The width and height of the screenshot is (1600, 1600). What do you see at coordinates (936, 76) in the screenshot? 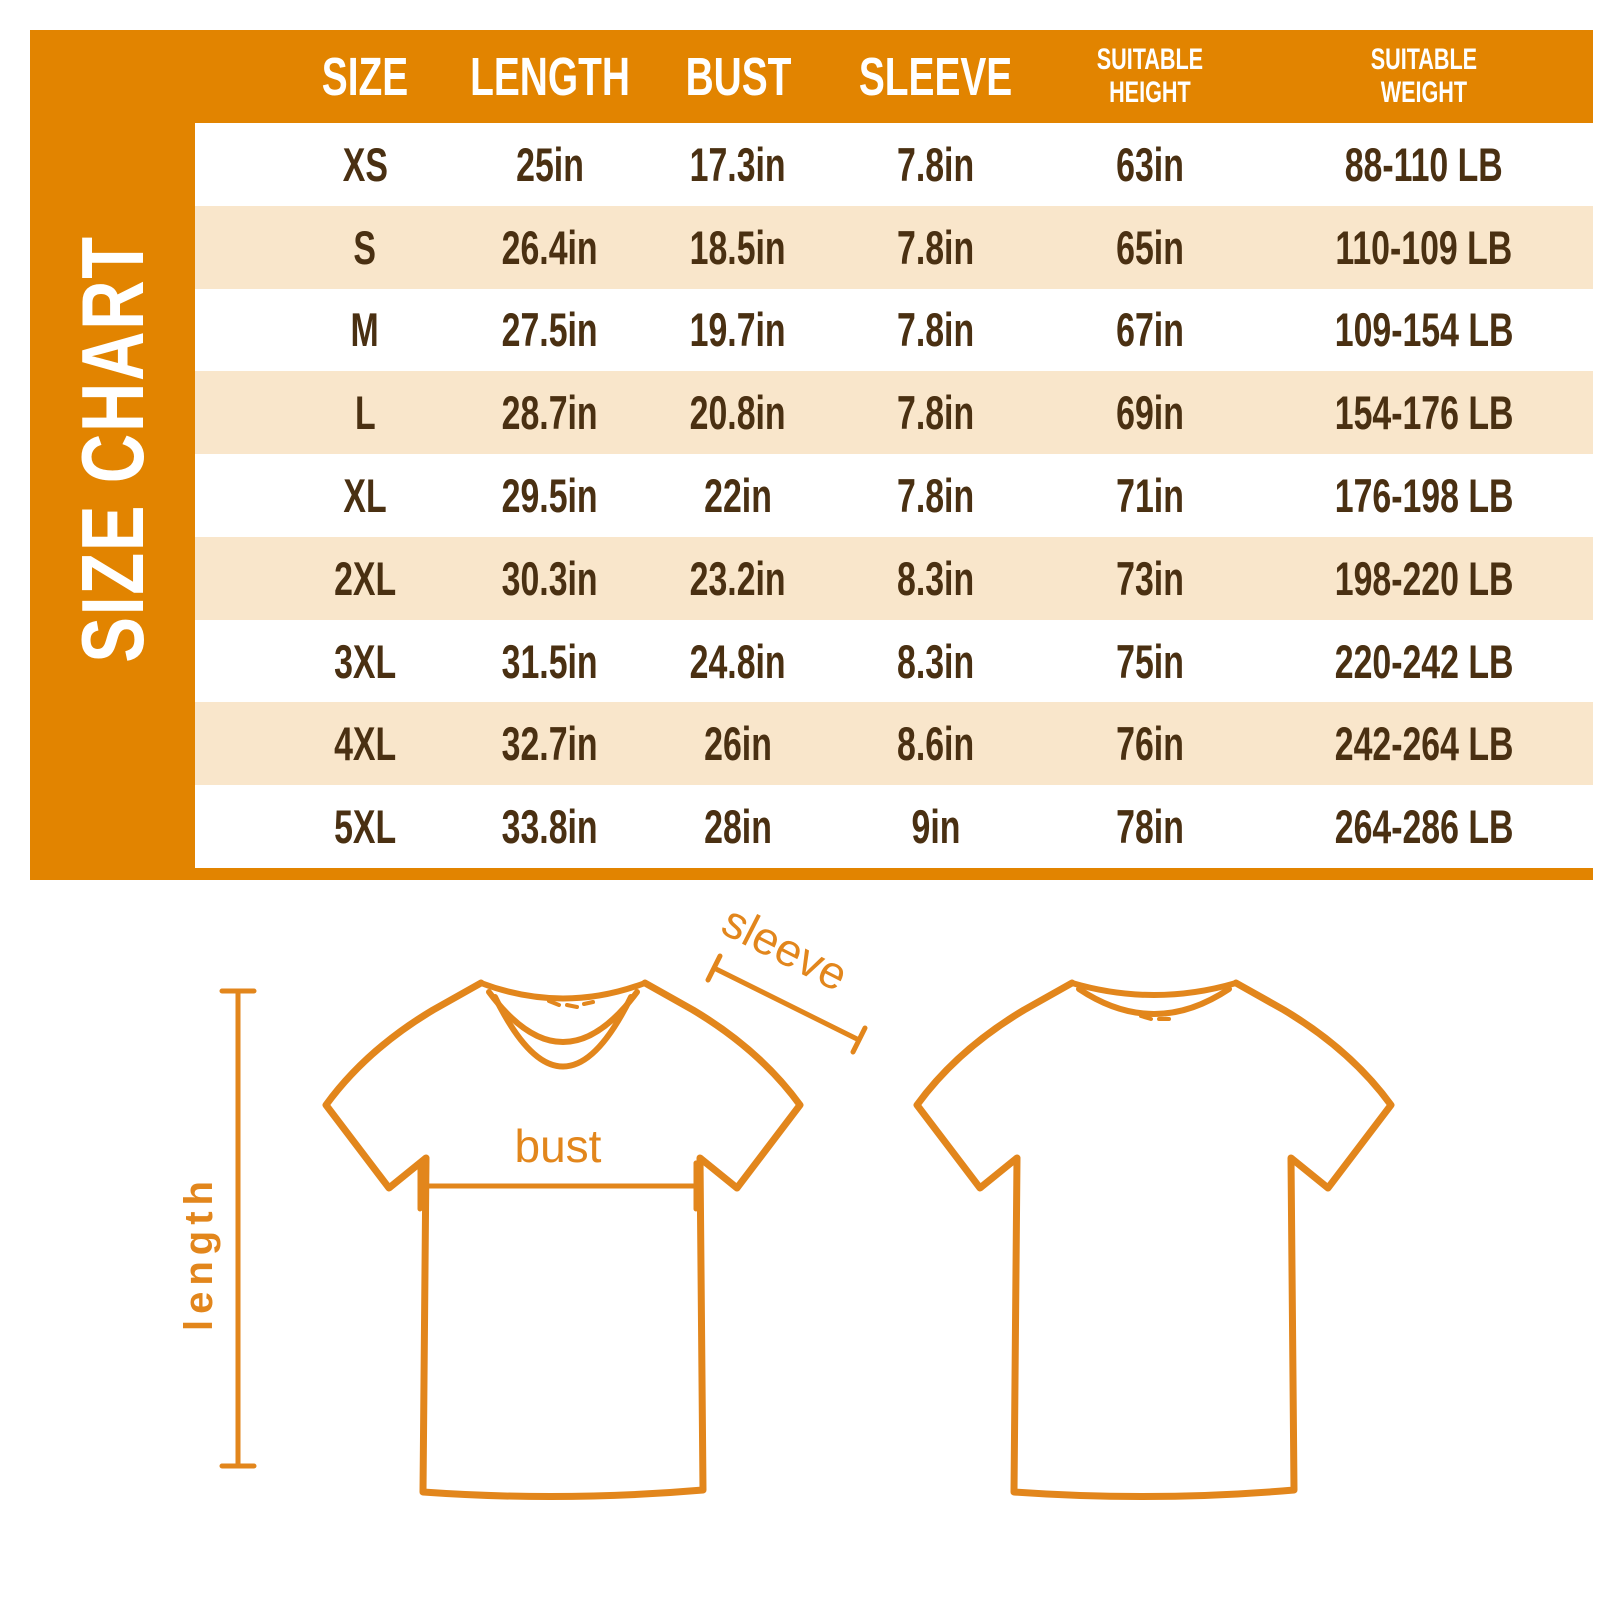
I see `header-sleeve: SLEEVE` at bounding box center [936, 76].